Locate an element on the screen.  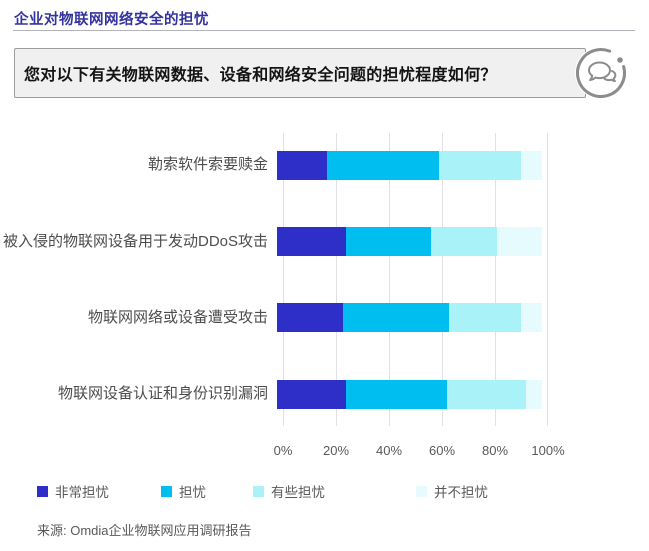
source-note: 来源: Omdia企业物联网应用调研报告 is located at coordinates (144, 530).